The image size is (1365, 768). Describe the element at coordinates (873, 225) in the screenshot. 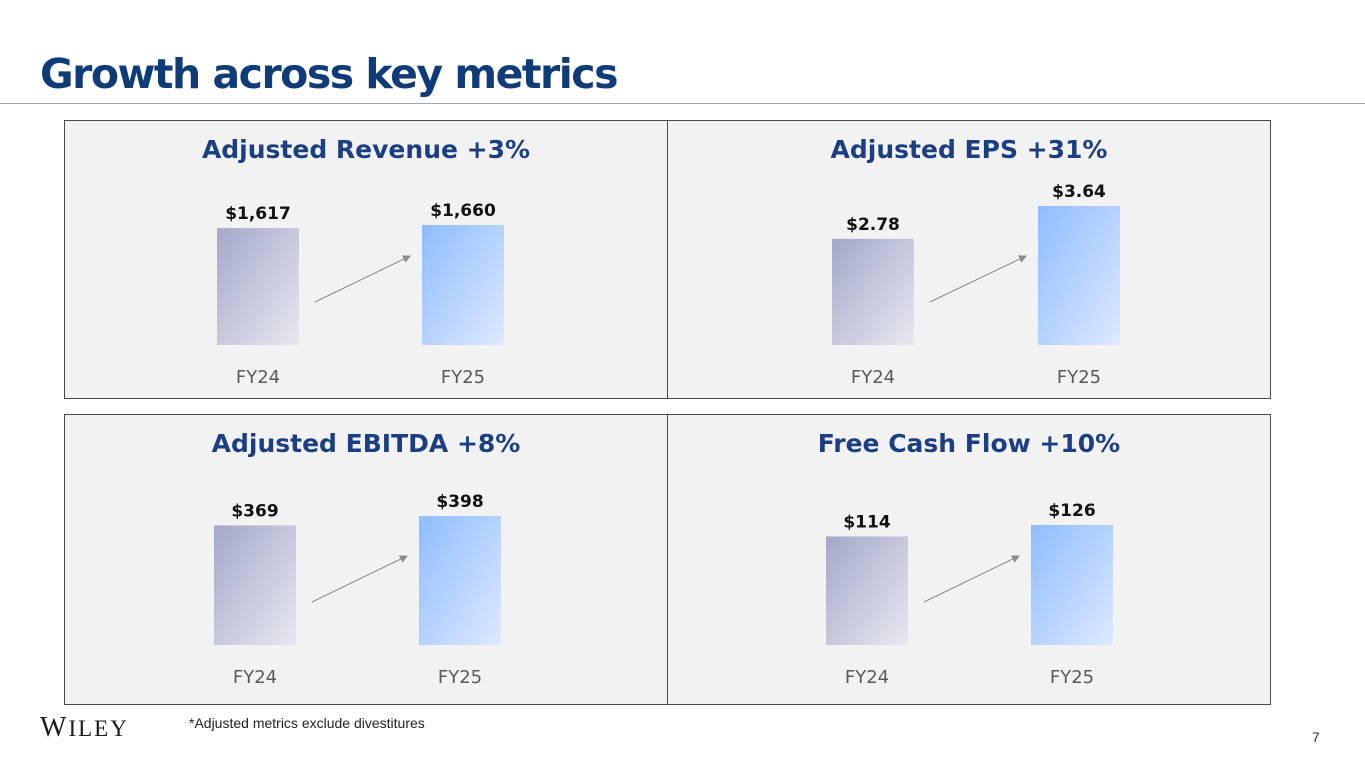

I see `eps-value-label-fy24: $2.78` at that location.